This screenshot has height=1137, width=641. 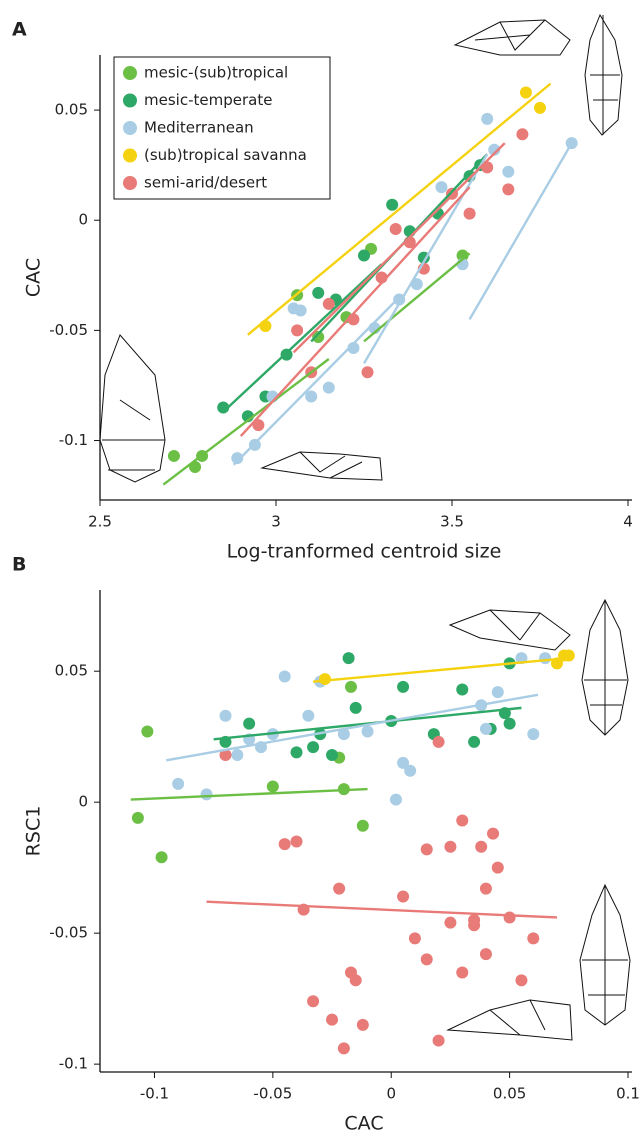 I want to click on legend-label: mesic-(sub)tropical, so click(x=216, y=73).